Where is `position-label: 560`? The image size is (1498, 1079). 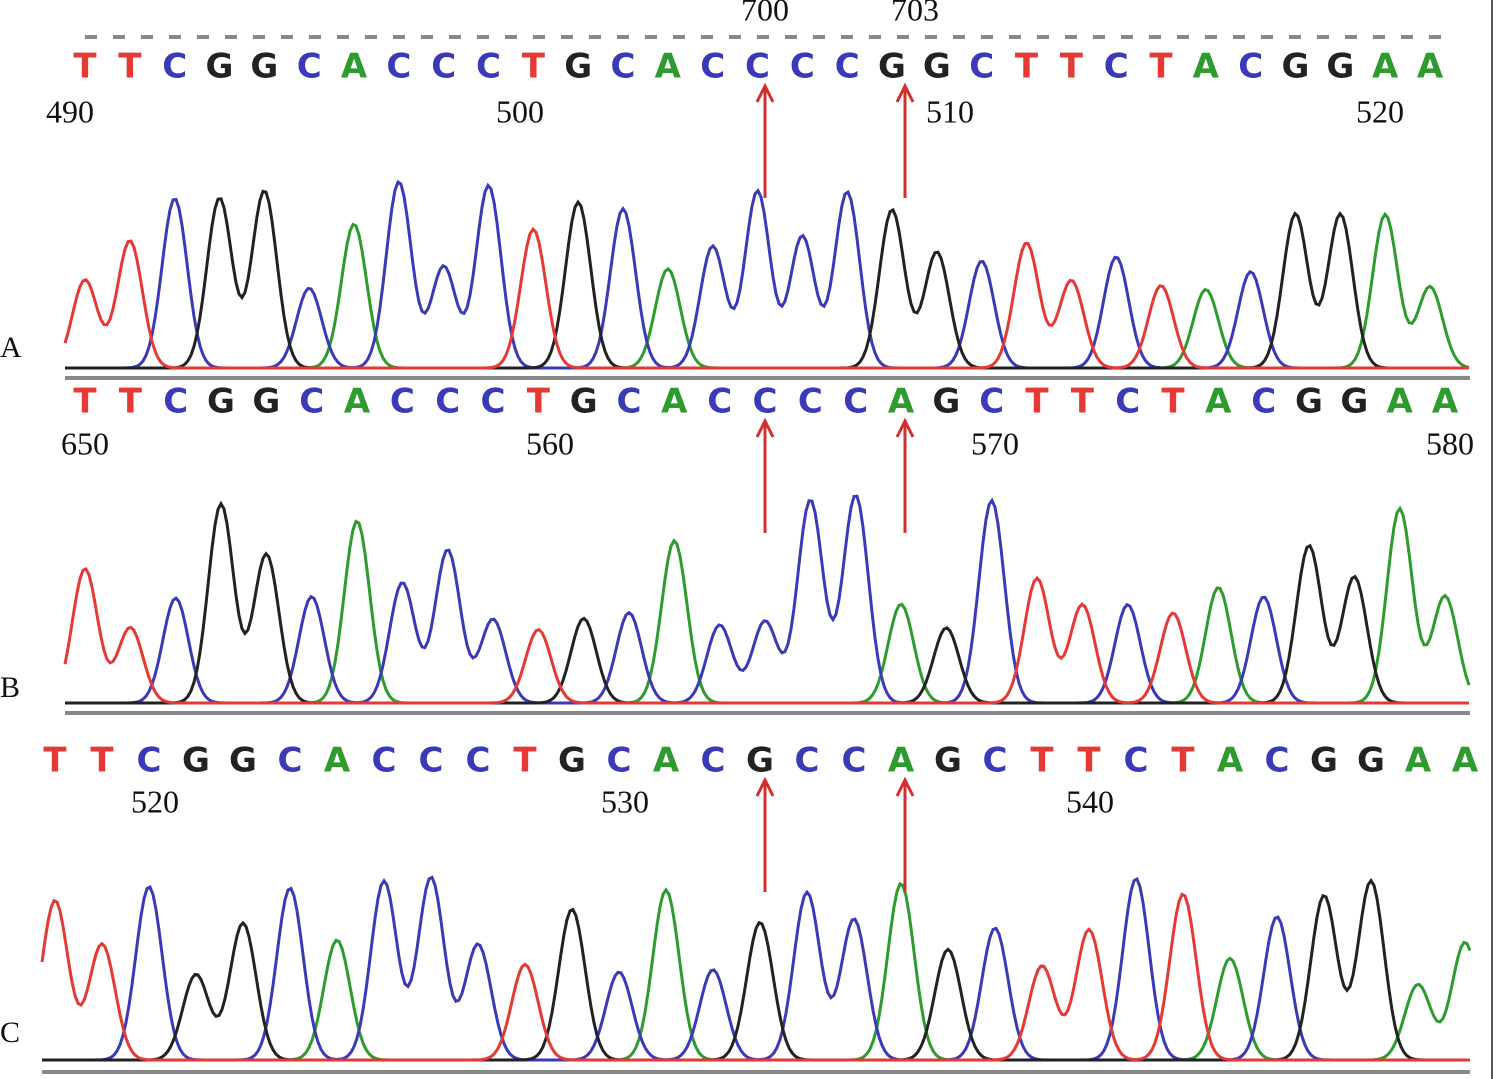 position-label: 560 is located at coordinates (550, 443).